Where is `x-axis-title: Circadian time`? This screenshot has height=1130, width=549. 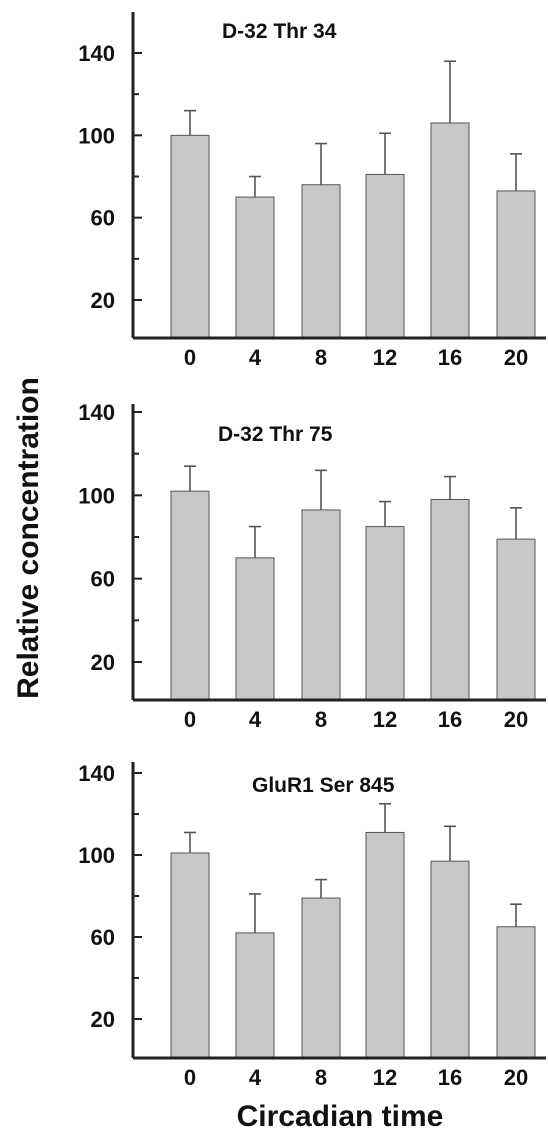
x-axis-title: Circadian time is located at coordinates (340, 1115).